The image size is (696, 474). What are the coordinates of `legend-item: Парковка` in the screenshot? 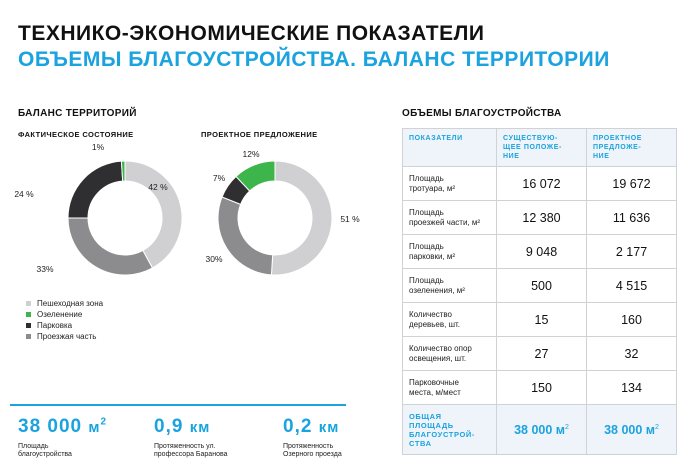 It's located at (64, 325).